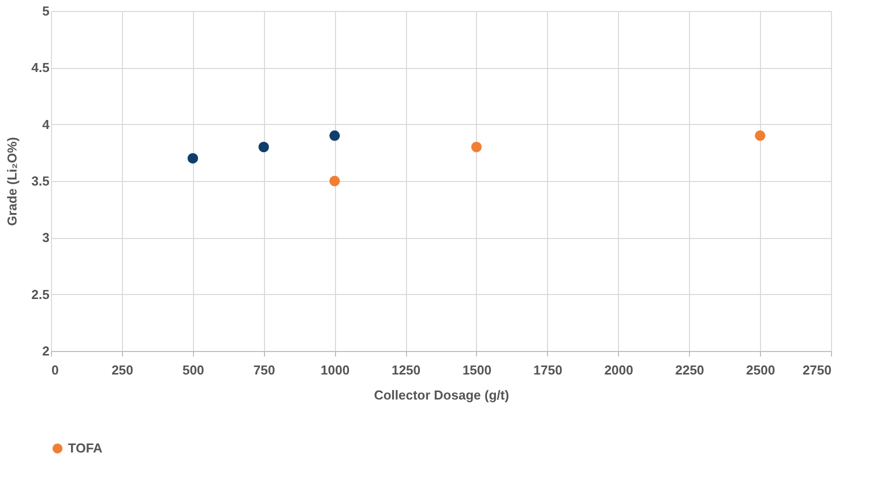 The image size is (886, 483). I want to click on x-tick-label: 2000, so click(619, 370).